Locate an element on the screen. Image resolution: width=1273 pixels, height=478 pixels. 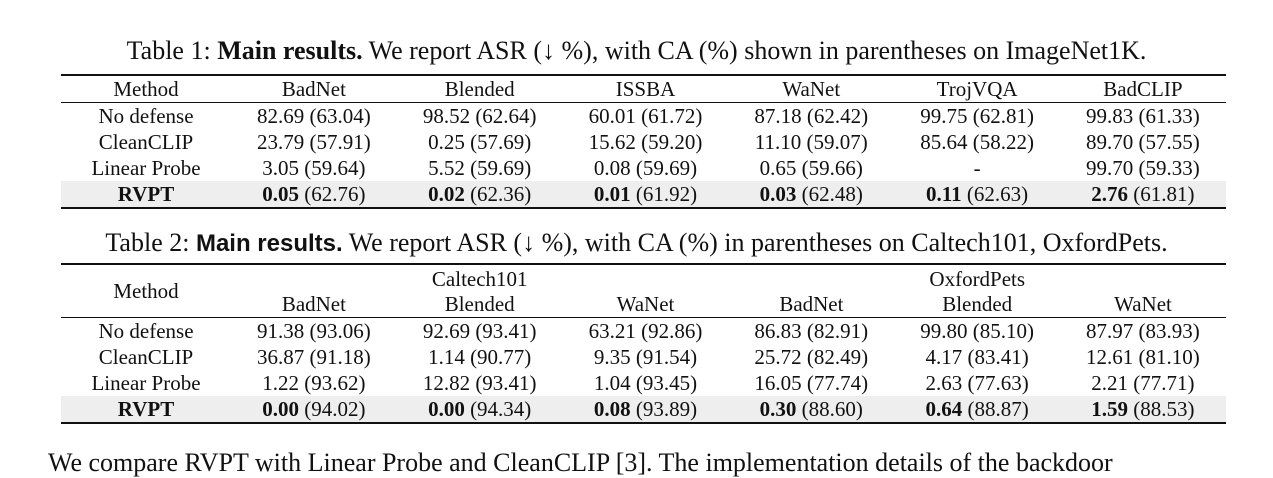
result-cell: 15.62 (59.20) is located at coordinates (646, 142).